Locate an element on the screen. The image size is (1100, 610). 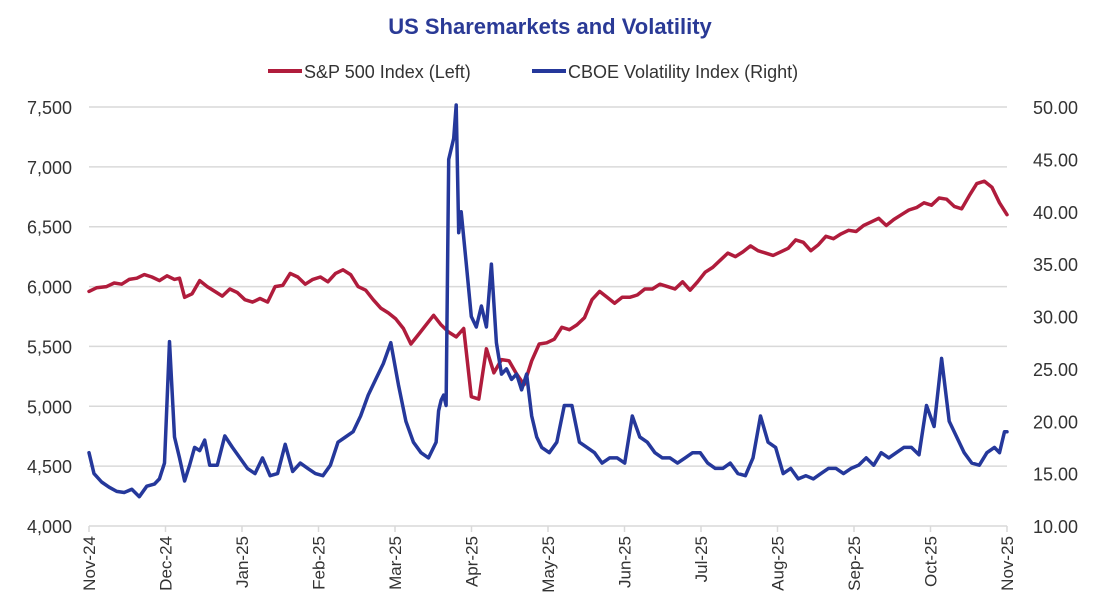
x-tick-label: Nov-24 is located at coordinates (89, 563).